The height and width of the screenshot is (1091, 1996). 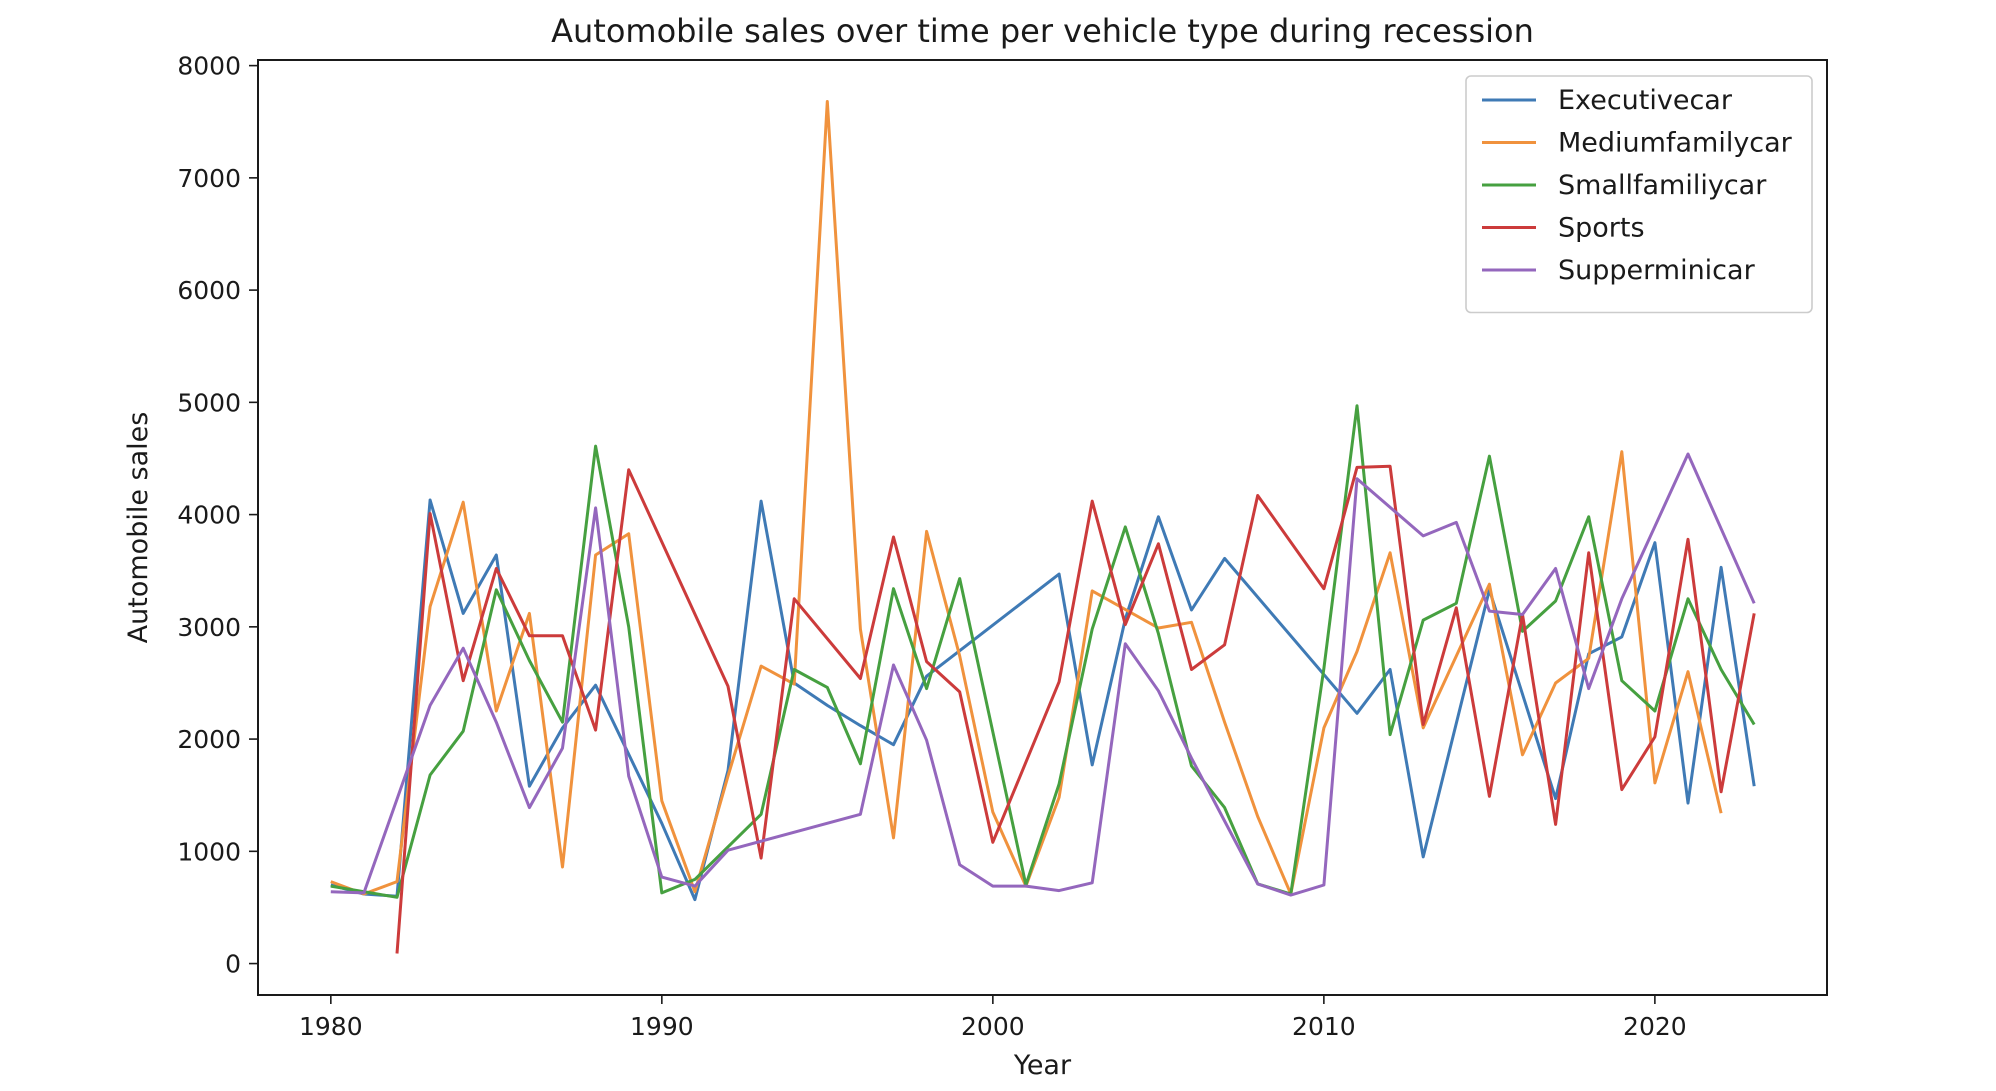 What do you see at coordinates (209, 66) in the screenshot?
I see `y-tick-label: 8000` at bounding box center [209, 66].